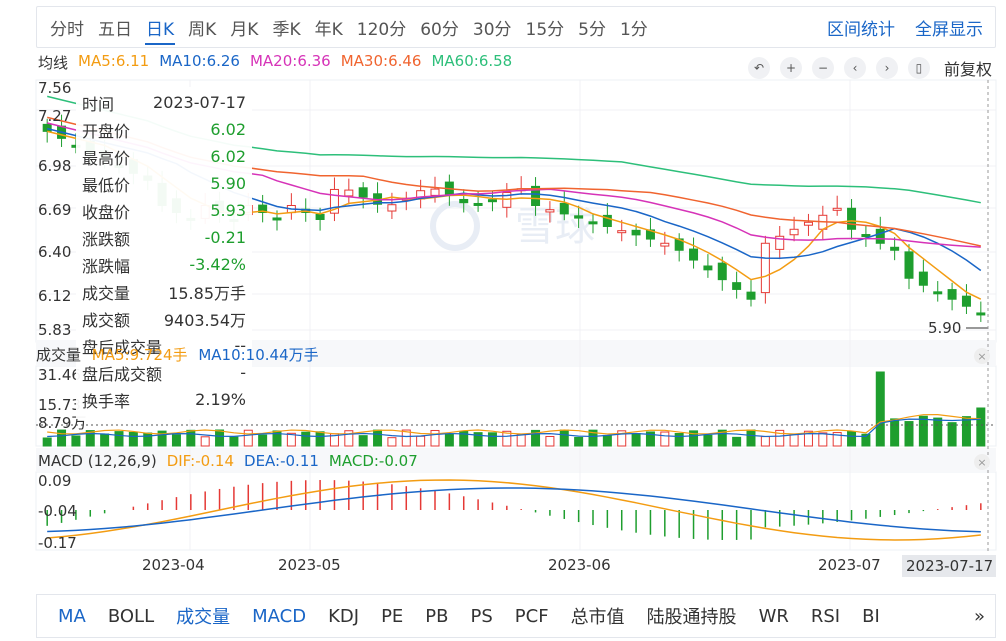 The height and width of the screenshot is (641, 1006). I want to click on more-indicators-button: », so click(979, 616).